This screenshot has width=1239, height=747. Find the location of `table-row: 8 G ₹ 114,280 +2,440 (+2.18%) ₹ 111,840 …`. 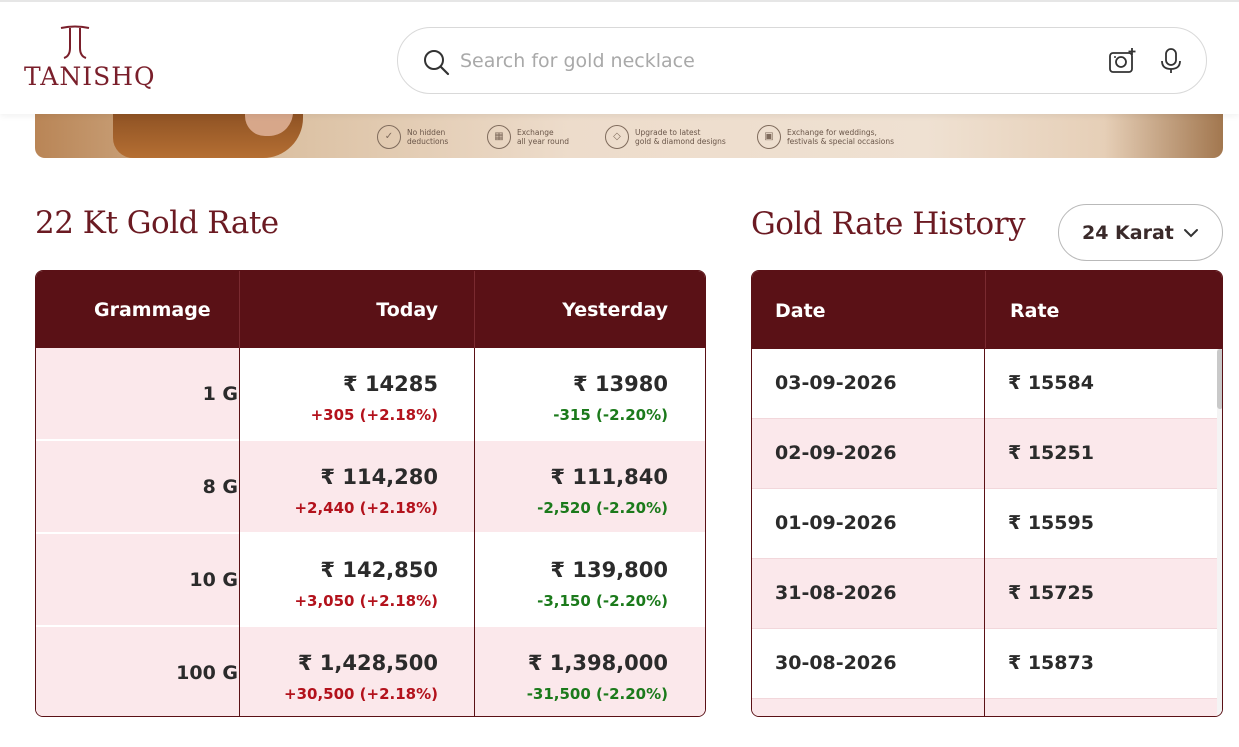

table-row: 8 G ₹ 114,280 +2,440 (+2.18%) ₹ 111,840 … is located at coordinates (370, 487).